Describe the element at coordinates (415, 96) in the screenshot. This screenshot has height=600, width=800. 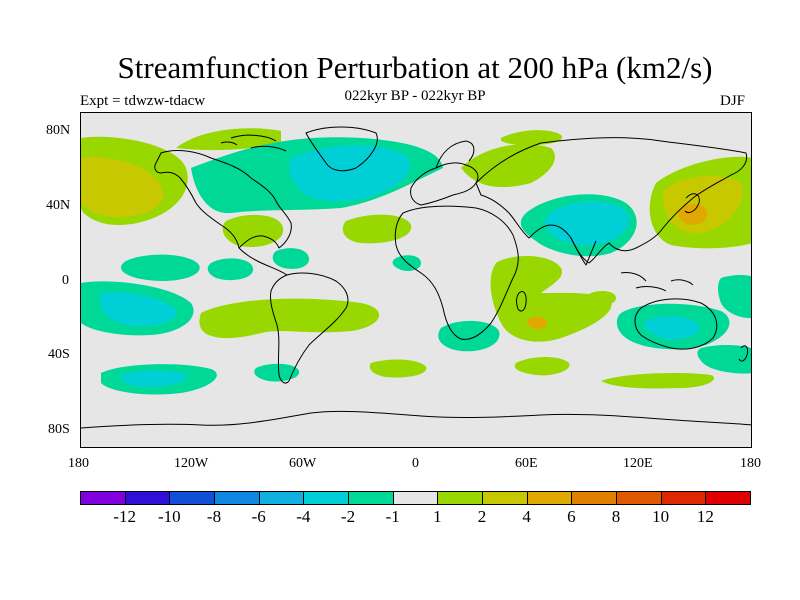
I see `chart-subtitle: 022kyr BP - 022kyr BP` at that location.